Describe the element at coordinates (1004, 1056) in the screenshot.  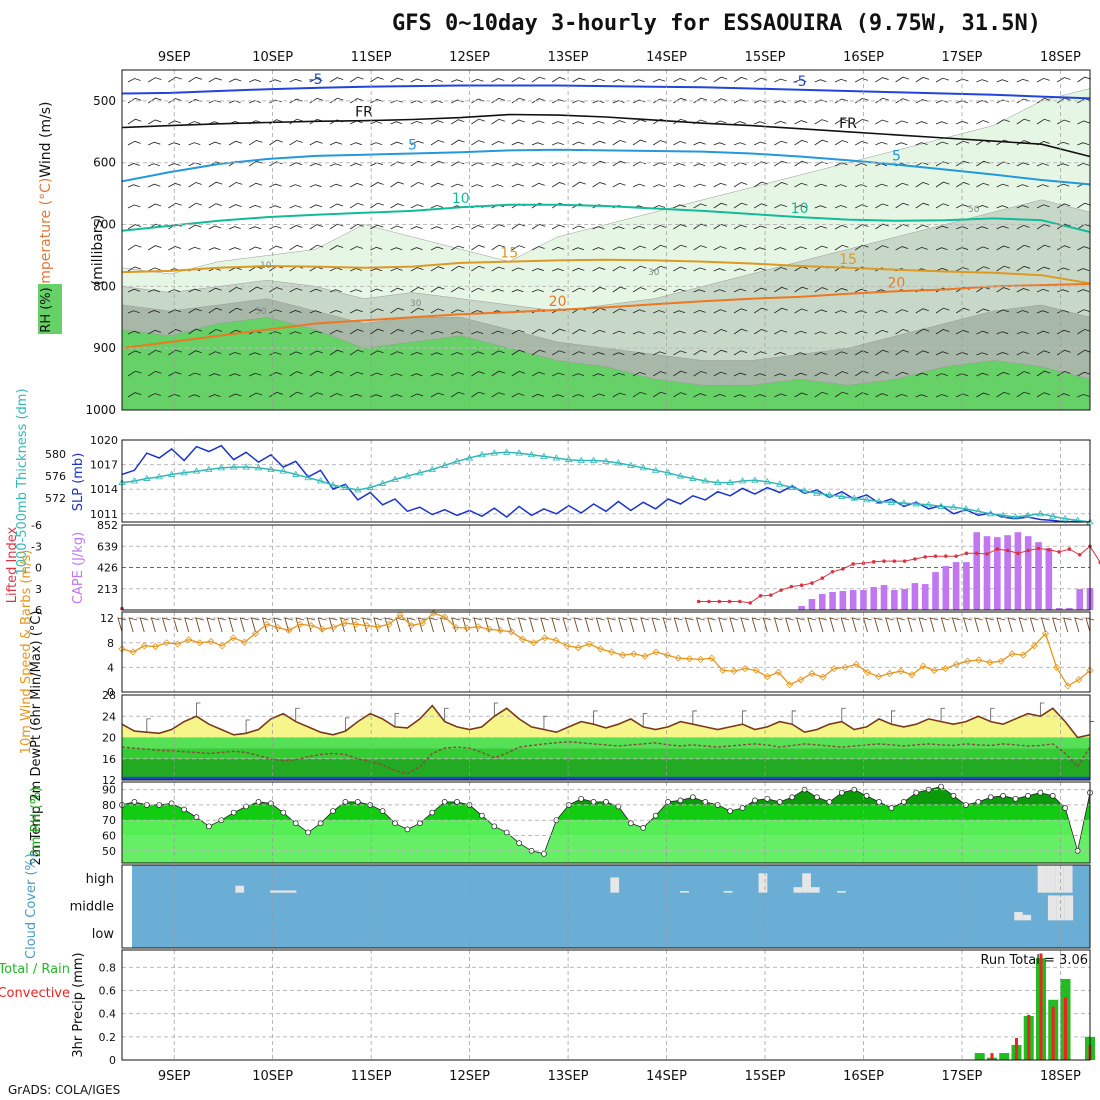
I see `precip-total-bar` at that location.